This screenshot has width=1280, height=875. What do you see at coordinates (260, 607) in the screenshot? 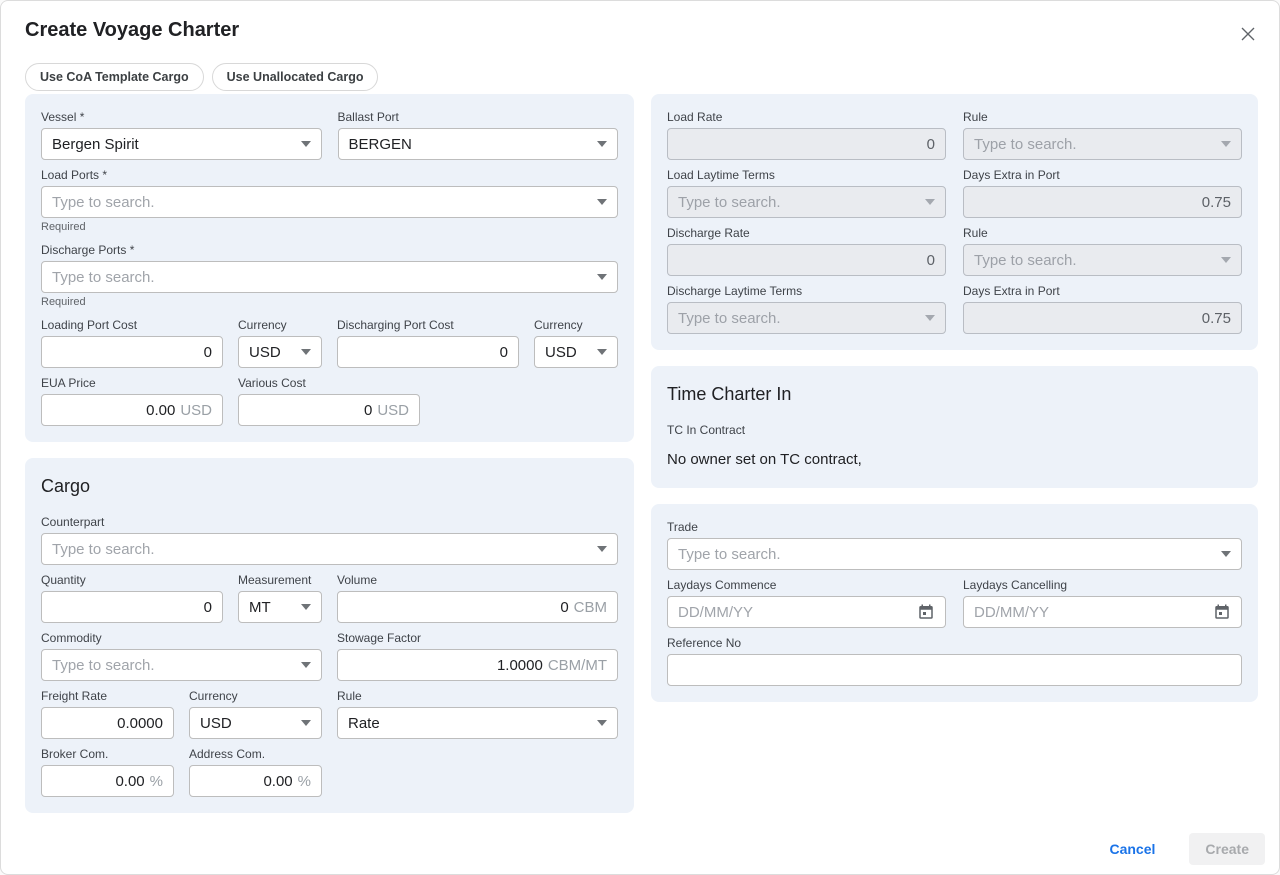
I see `measurement-value: MT` at bounding box center [260, 607].